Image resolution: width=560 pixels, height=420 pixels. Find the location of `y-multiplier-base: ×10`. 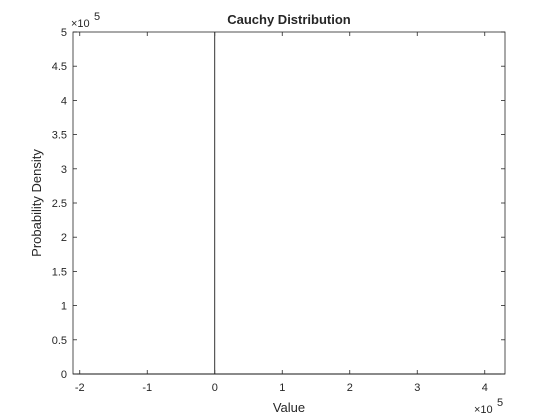

y-multiplier-base: ×10 is located at coordinates (80, 24).